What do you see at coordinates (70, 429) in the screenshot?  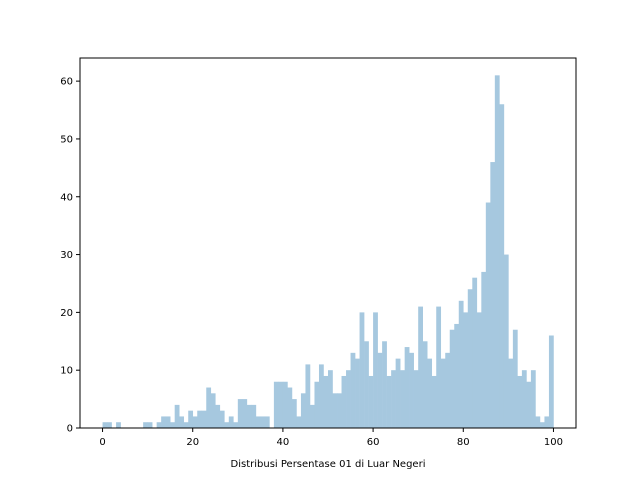 I see `y-tick-label: 0` at bounding box center [70, 429].